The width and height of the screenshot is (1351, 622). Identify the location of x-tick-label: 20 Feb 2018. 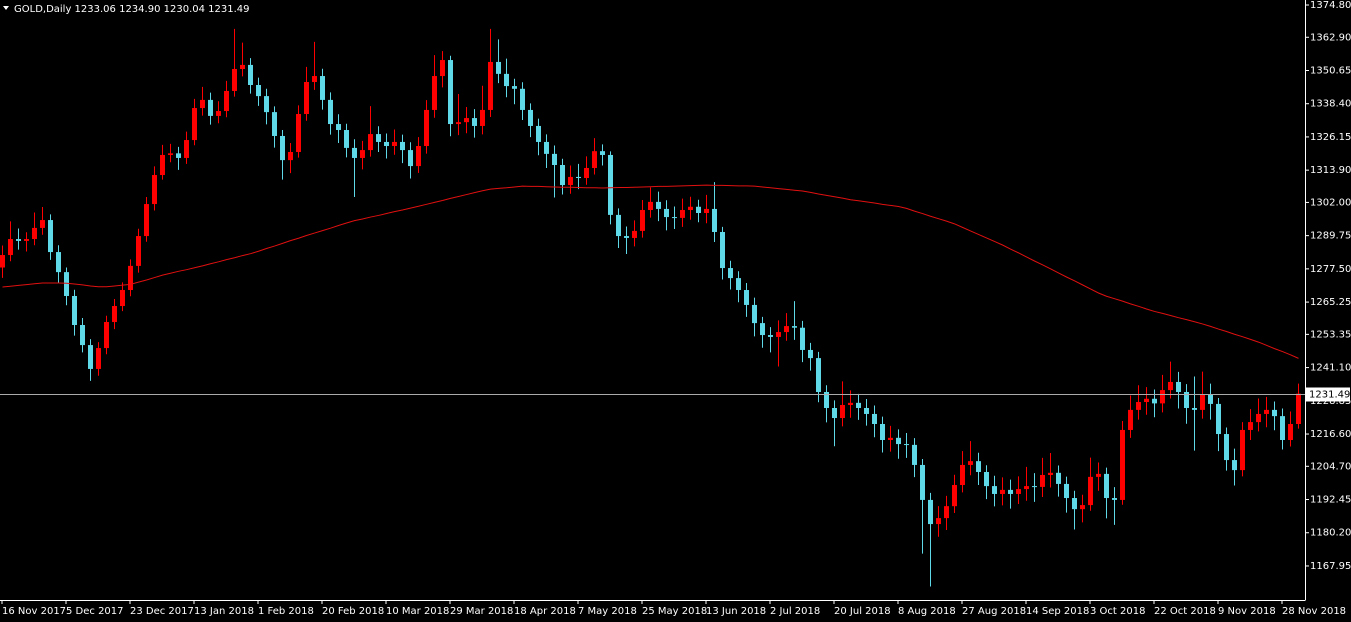
(353, 611).